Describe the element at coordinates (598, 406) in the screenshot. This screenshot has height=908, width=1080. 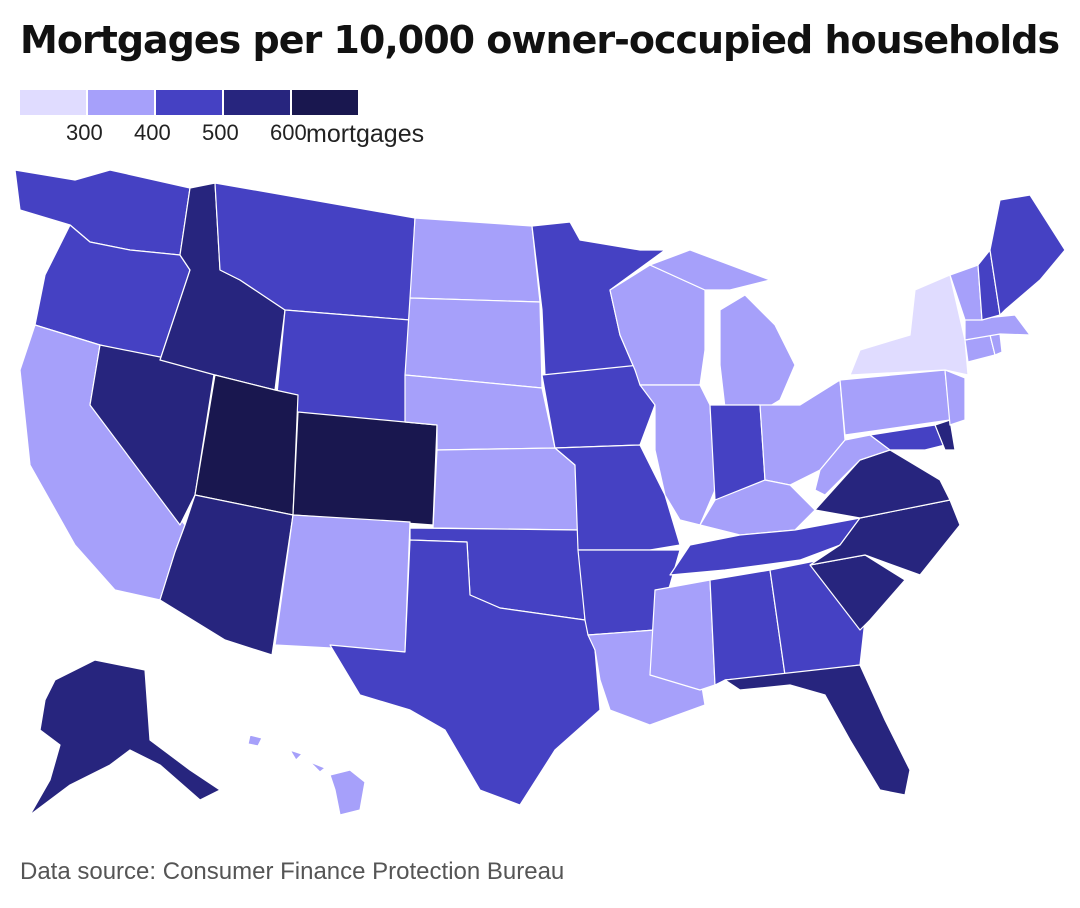
I see `state-iowa` at that location.